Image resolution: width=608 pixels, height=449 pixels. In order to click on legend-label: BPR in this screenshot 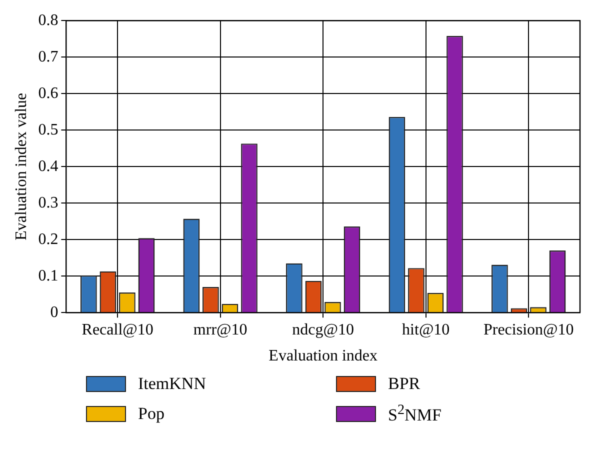, I will do `click(404, 384)`.